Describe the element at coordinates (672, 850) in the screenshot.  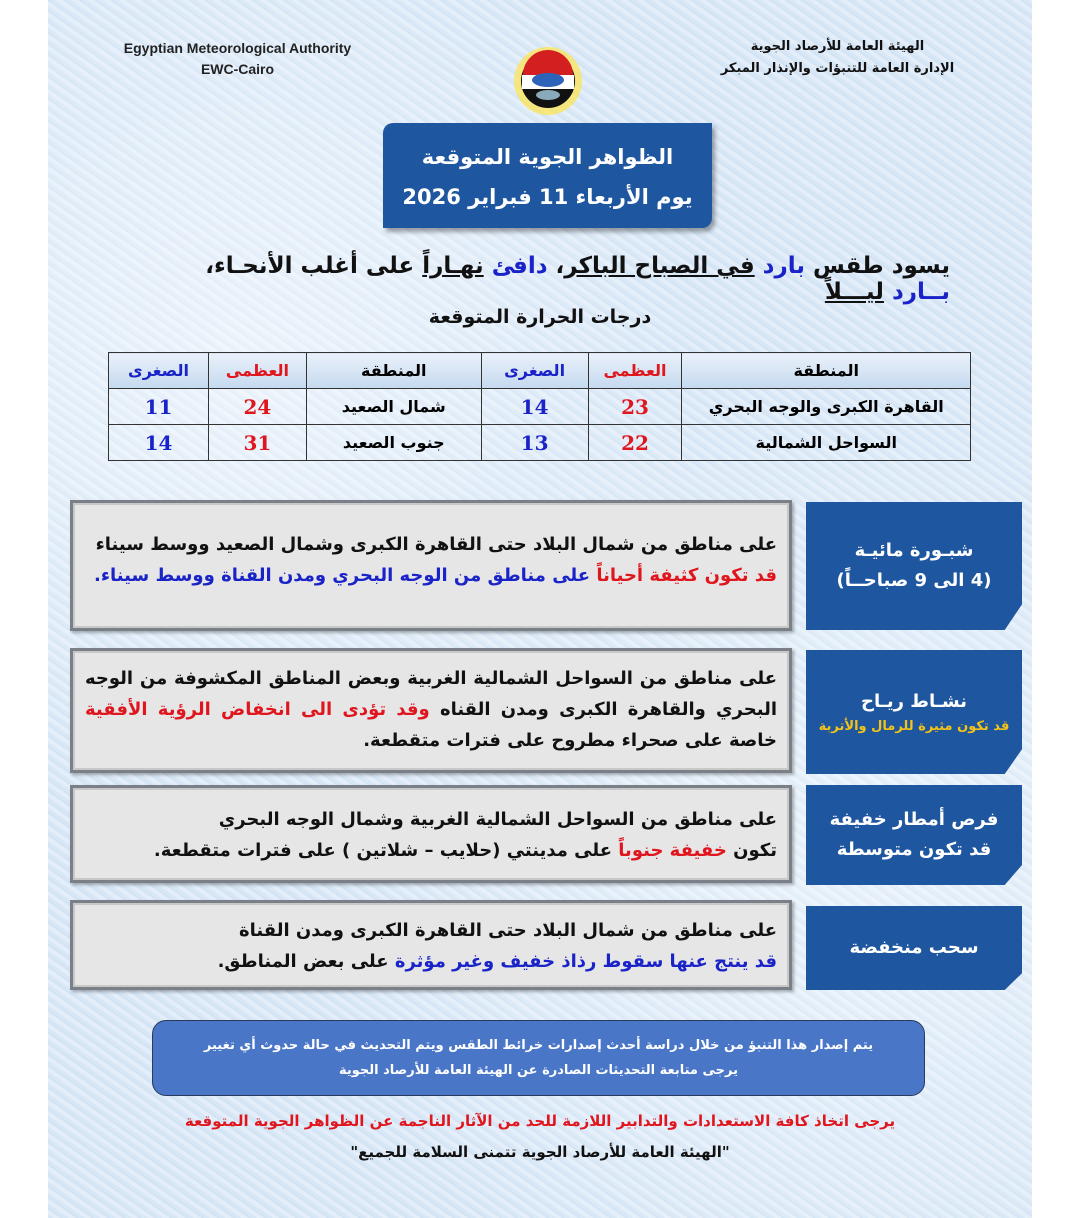
I see `detail-highlight: خفيفة جنوباً` at that location.